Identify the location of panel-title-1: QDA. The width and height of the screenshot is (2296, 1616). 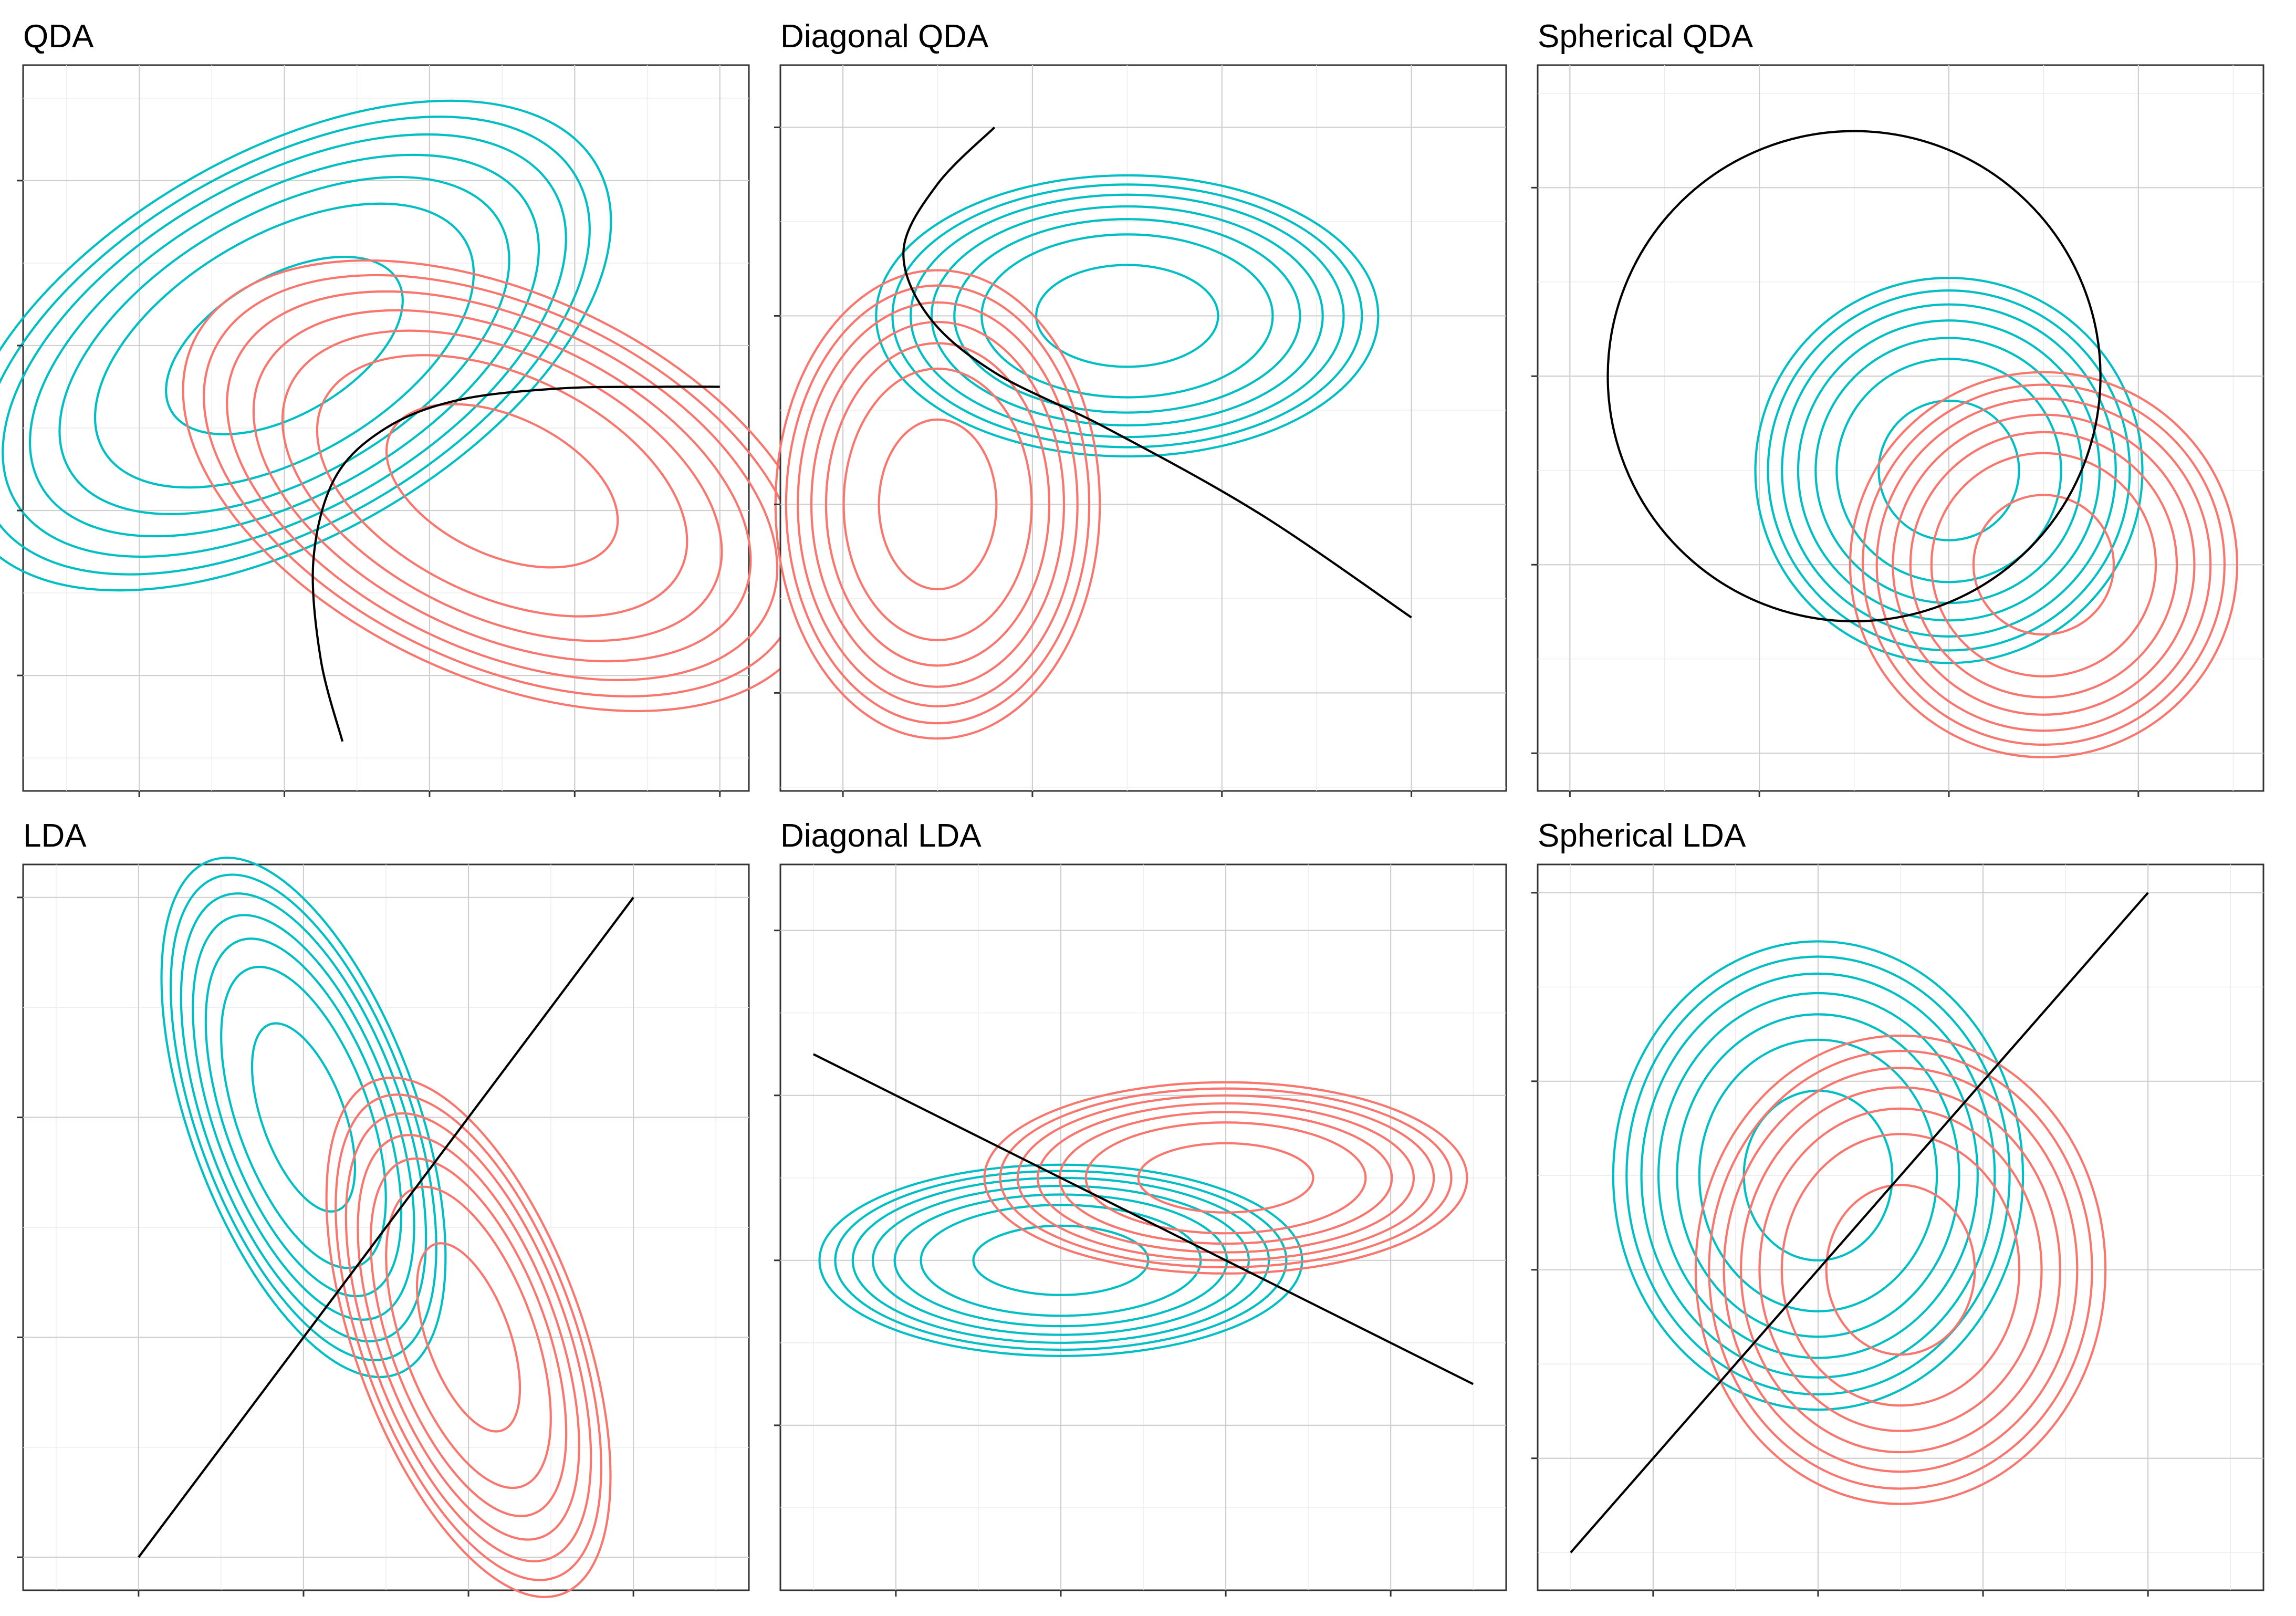
(58, 36).